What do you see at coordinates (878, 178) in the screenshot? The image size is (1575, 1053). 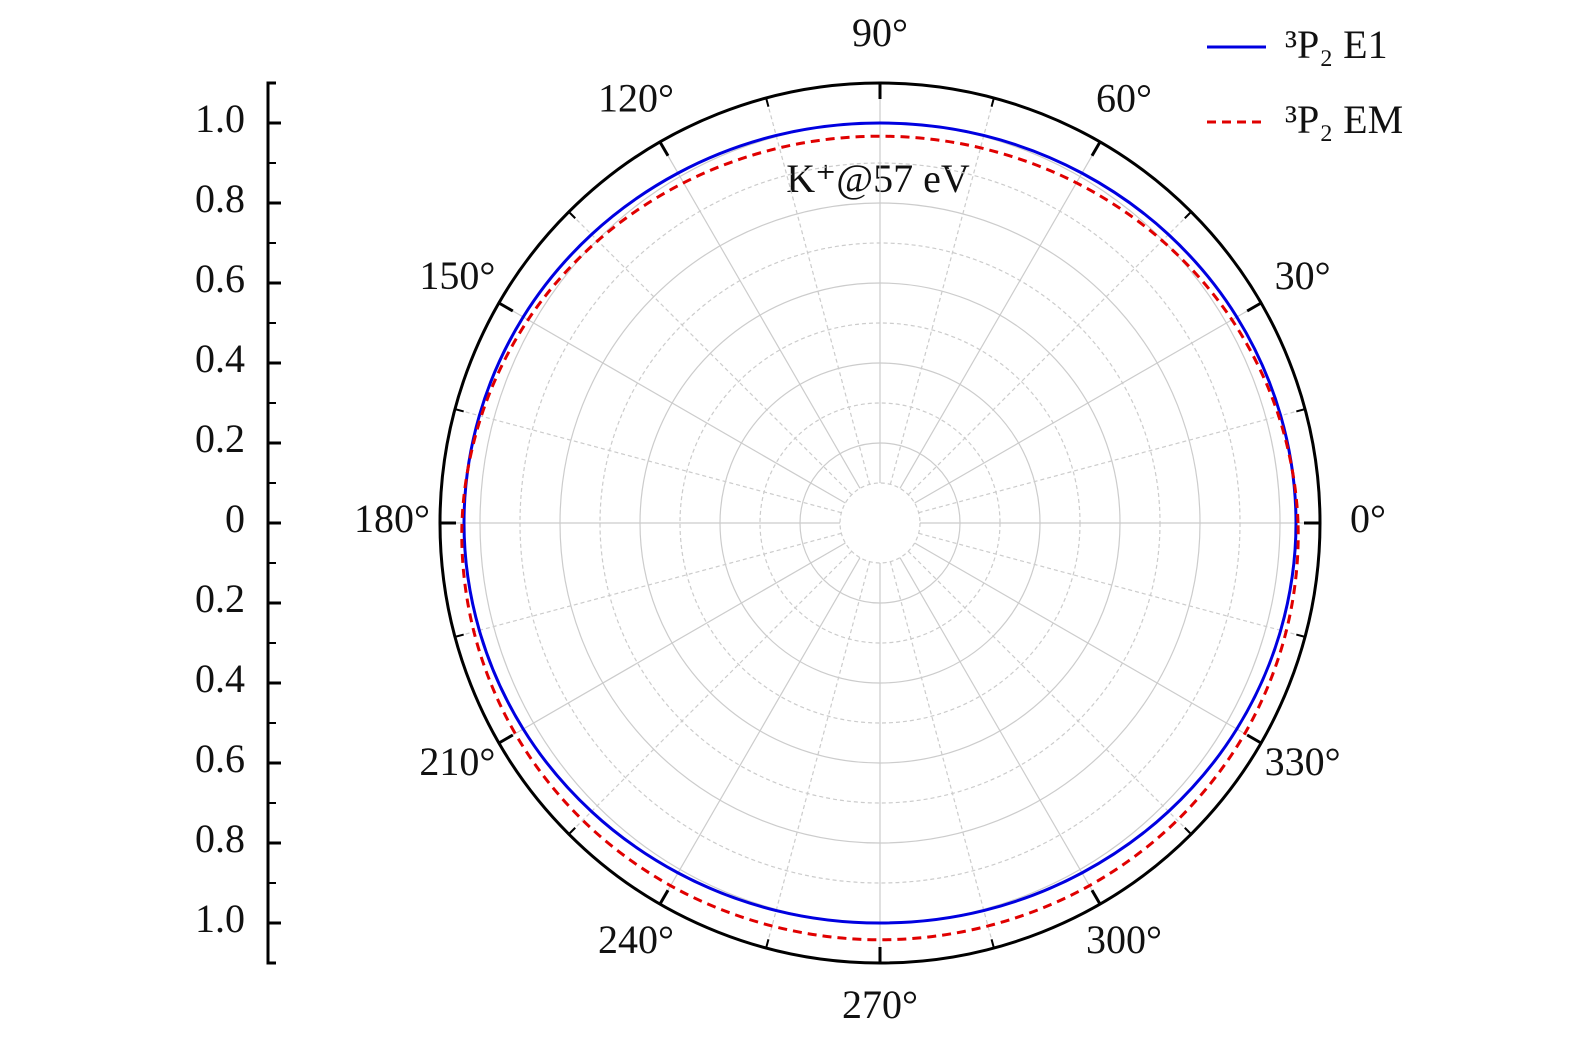 I see `annotation: K⁺@57 eV` at bounding box center [878, 178].